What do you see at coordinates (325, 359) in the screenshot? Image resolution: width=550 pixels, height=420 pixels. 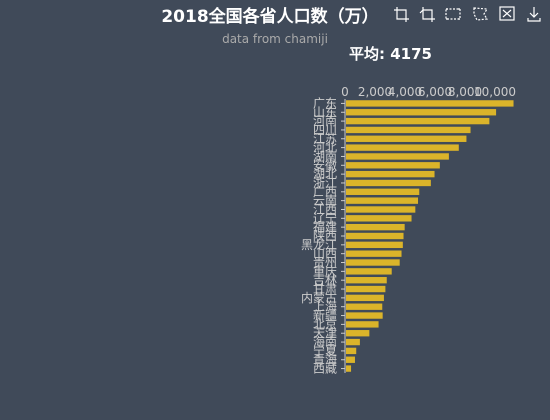 I see `category-label: 青海` at bounding box center [325, 359].